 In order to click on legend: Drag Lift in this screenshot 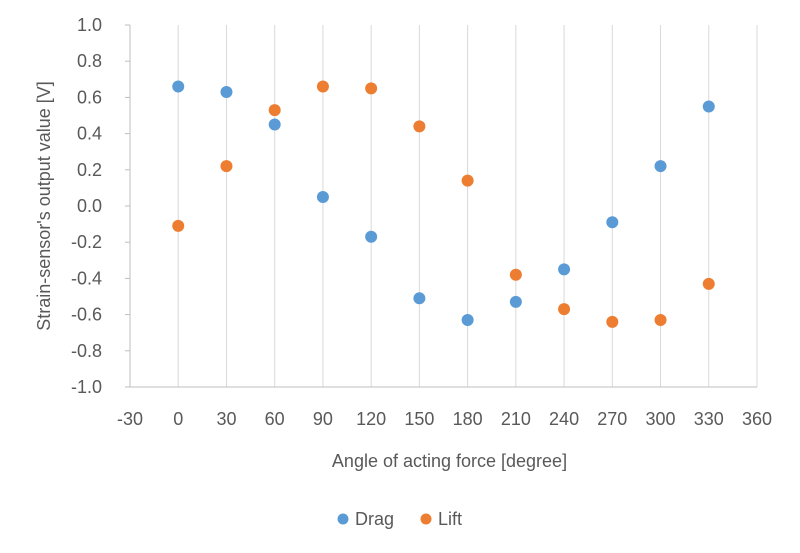, I will do `click(399, 519)`.